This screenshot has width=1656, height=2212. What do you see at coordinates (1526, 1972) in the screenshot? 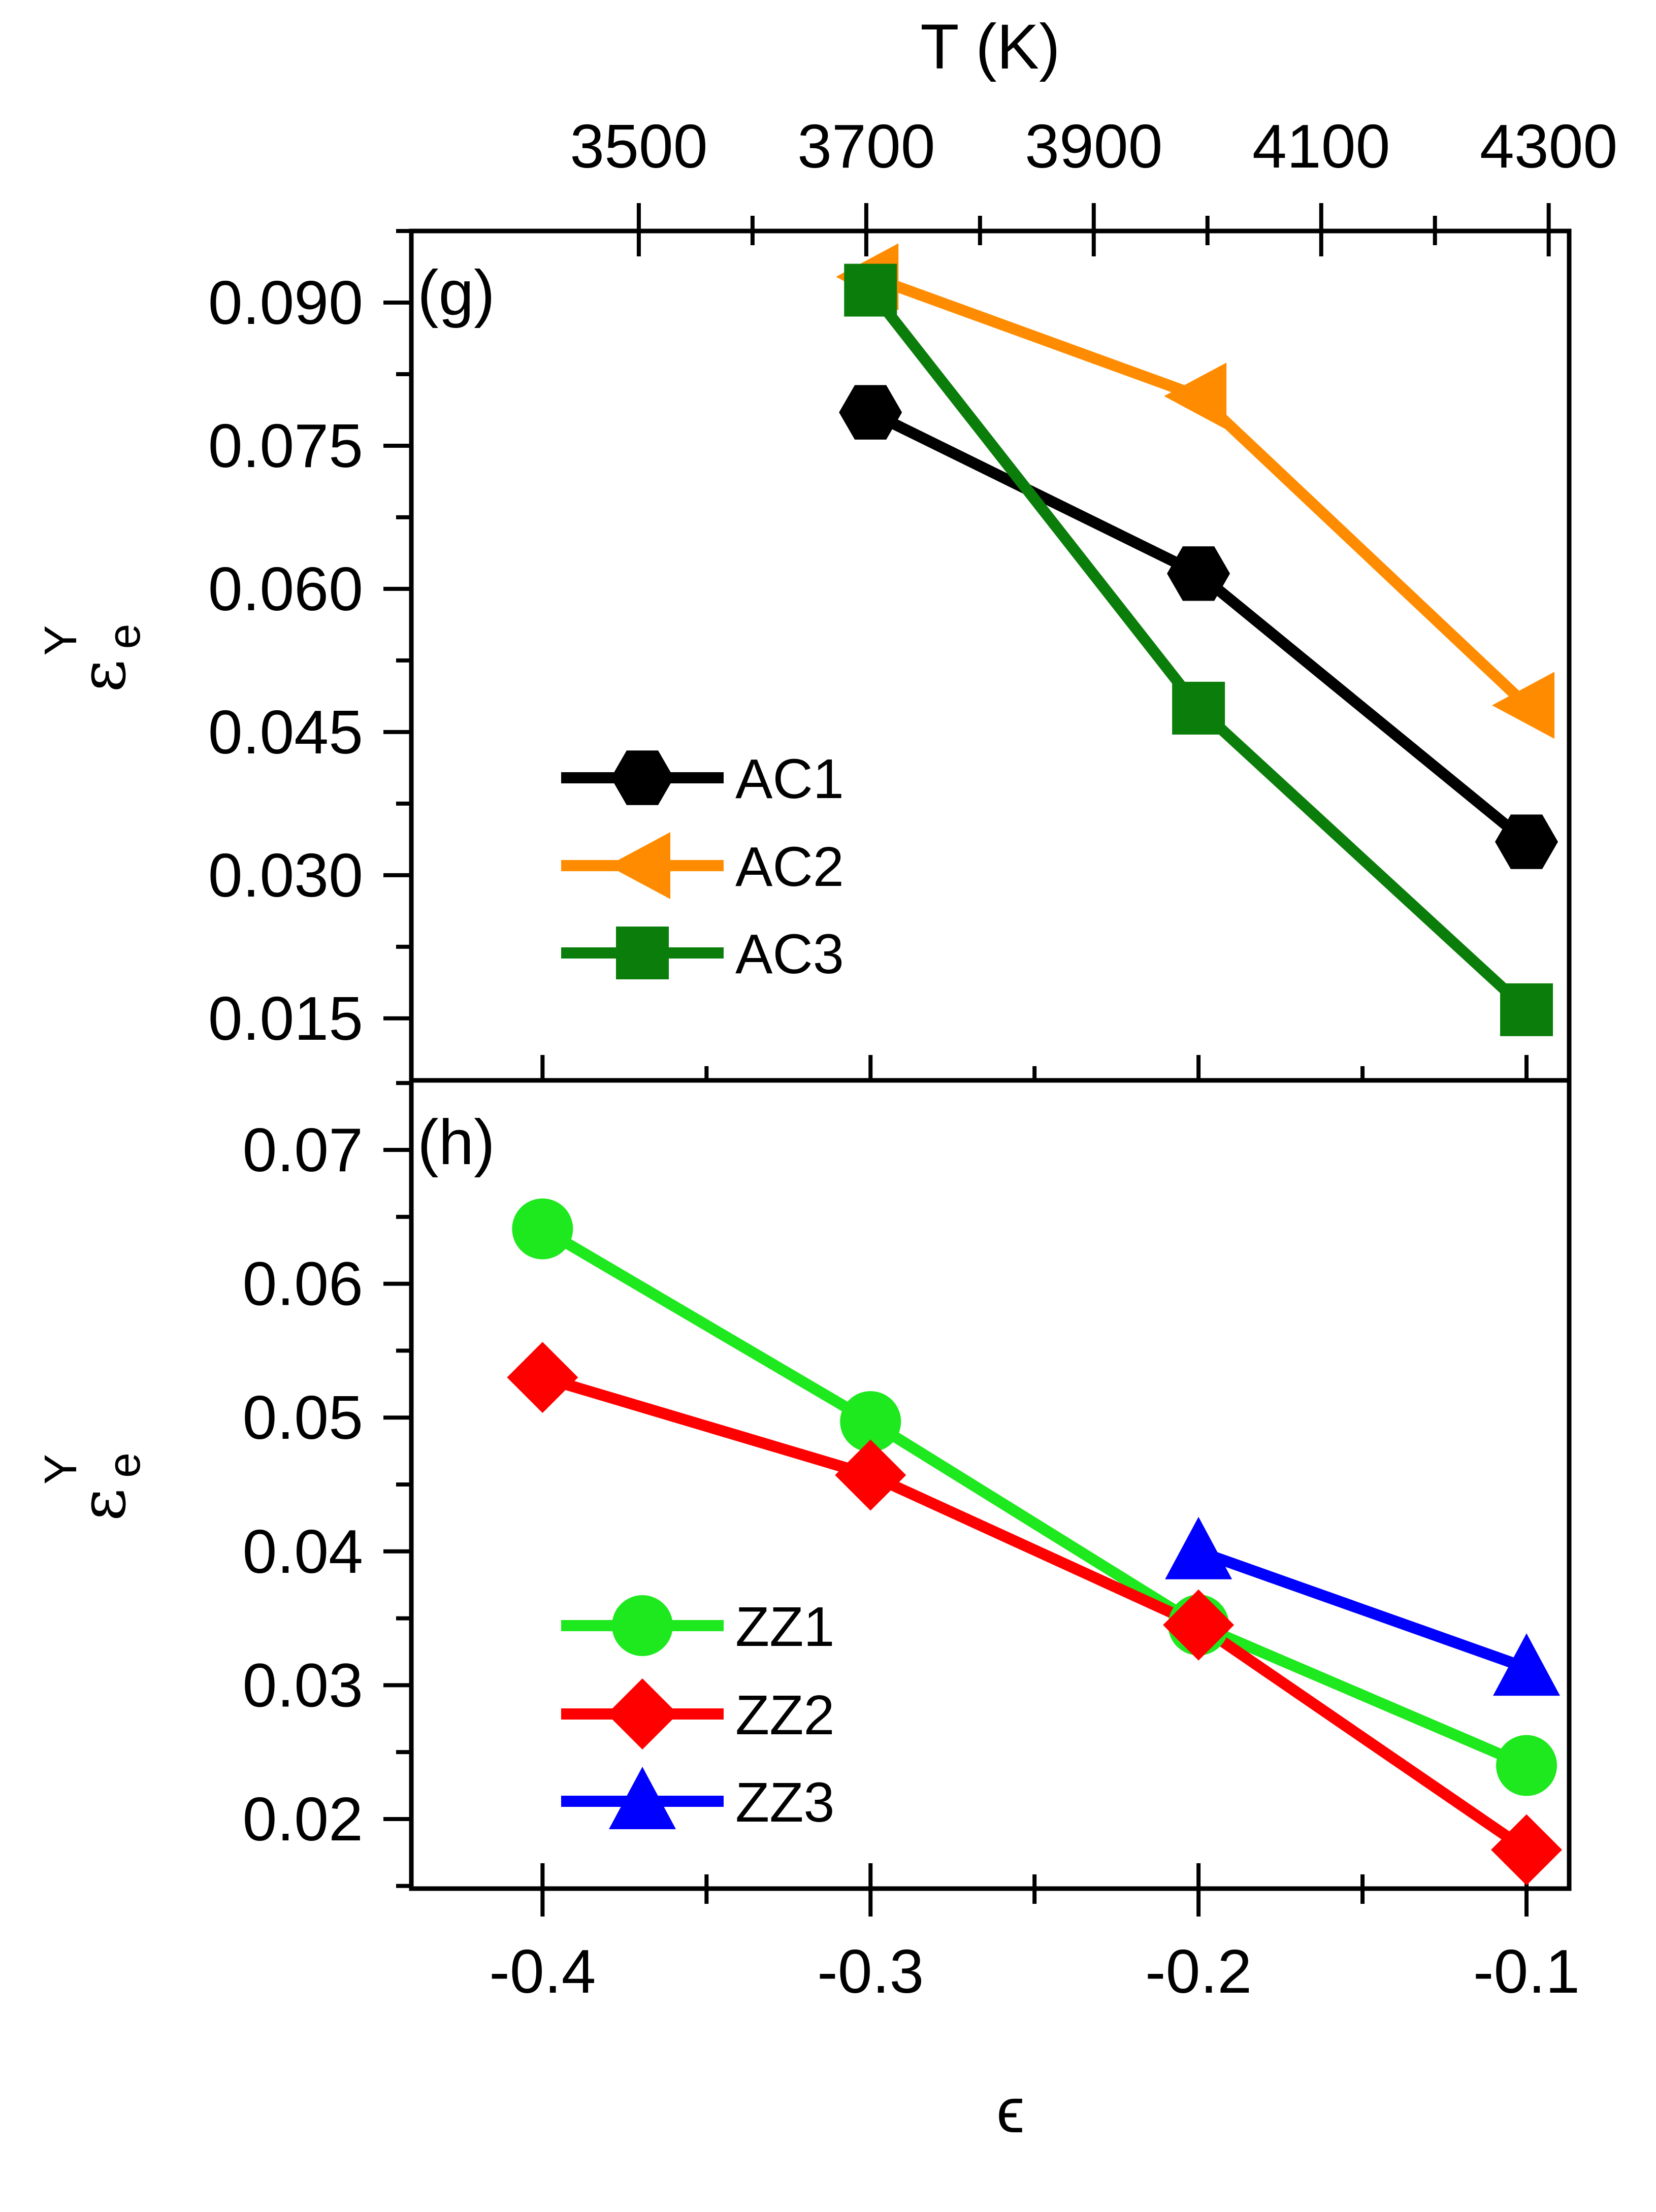
I see `x-tick-label: -0.1` at bounding box center [1526, 1972].